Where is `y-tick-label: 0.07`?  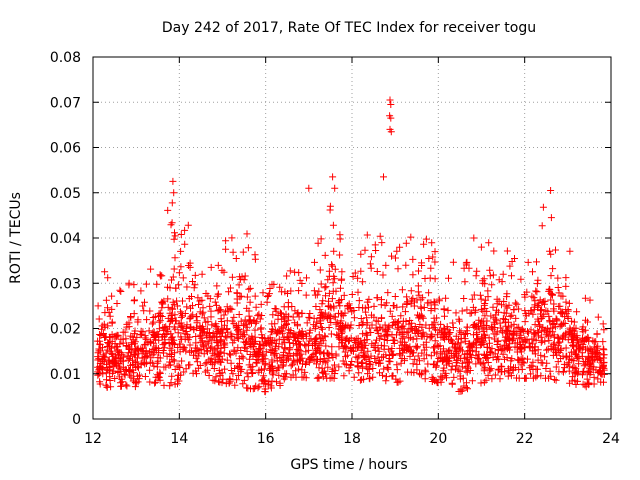
y-tick-label: 0.07 is located at coordinates (65, 103).